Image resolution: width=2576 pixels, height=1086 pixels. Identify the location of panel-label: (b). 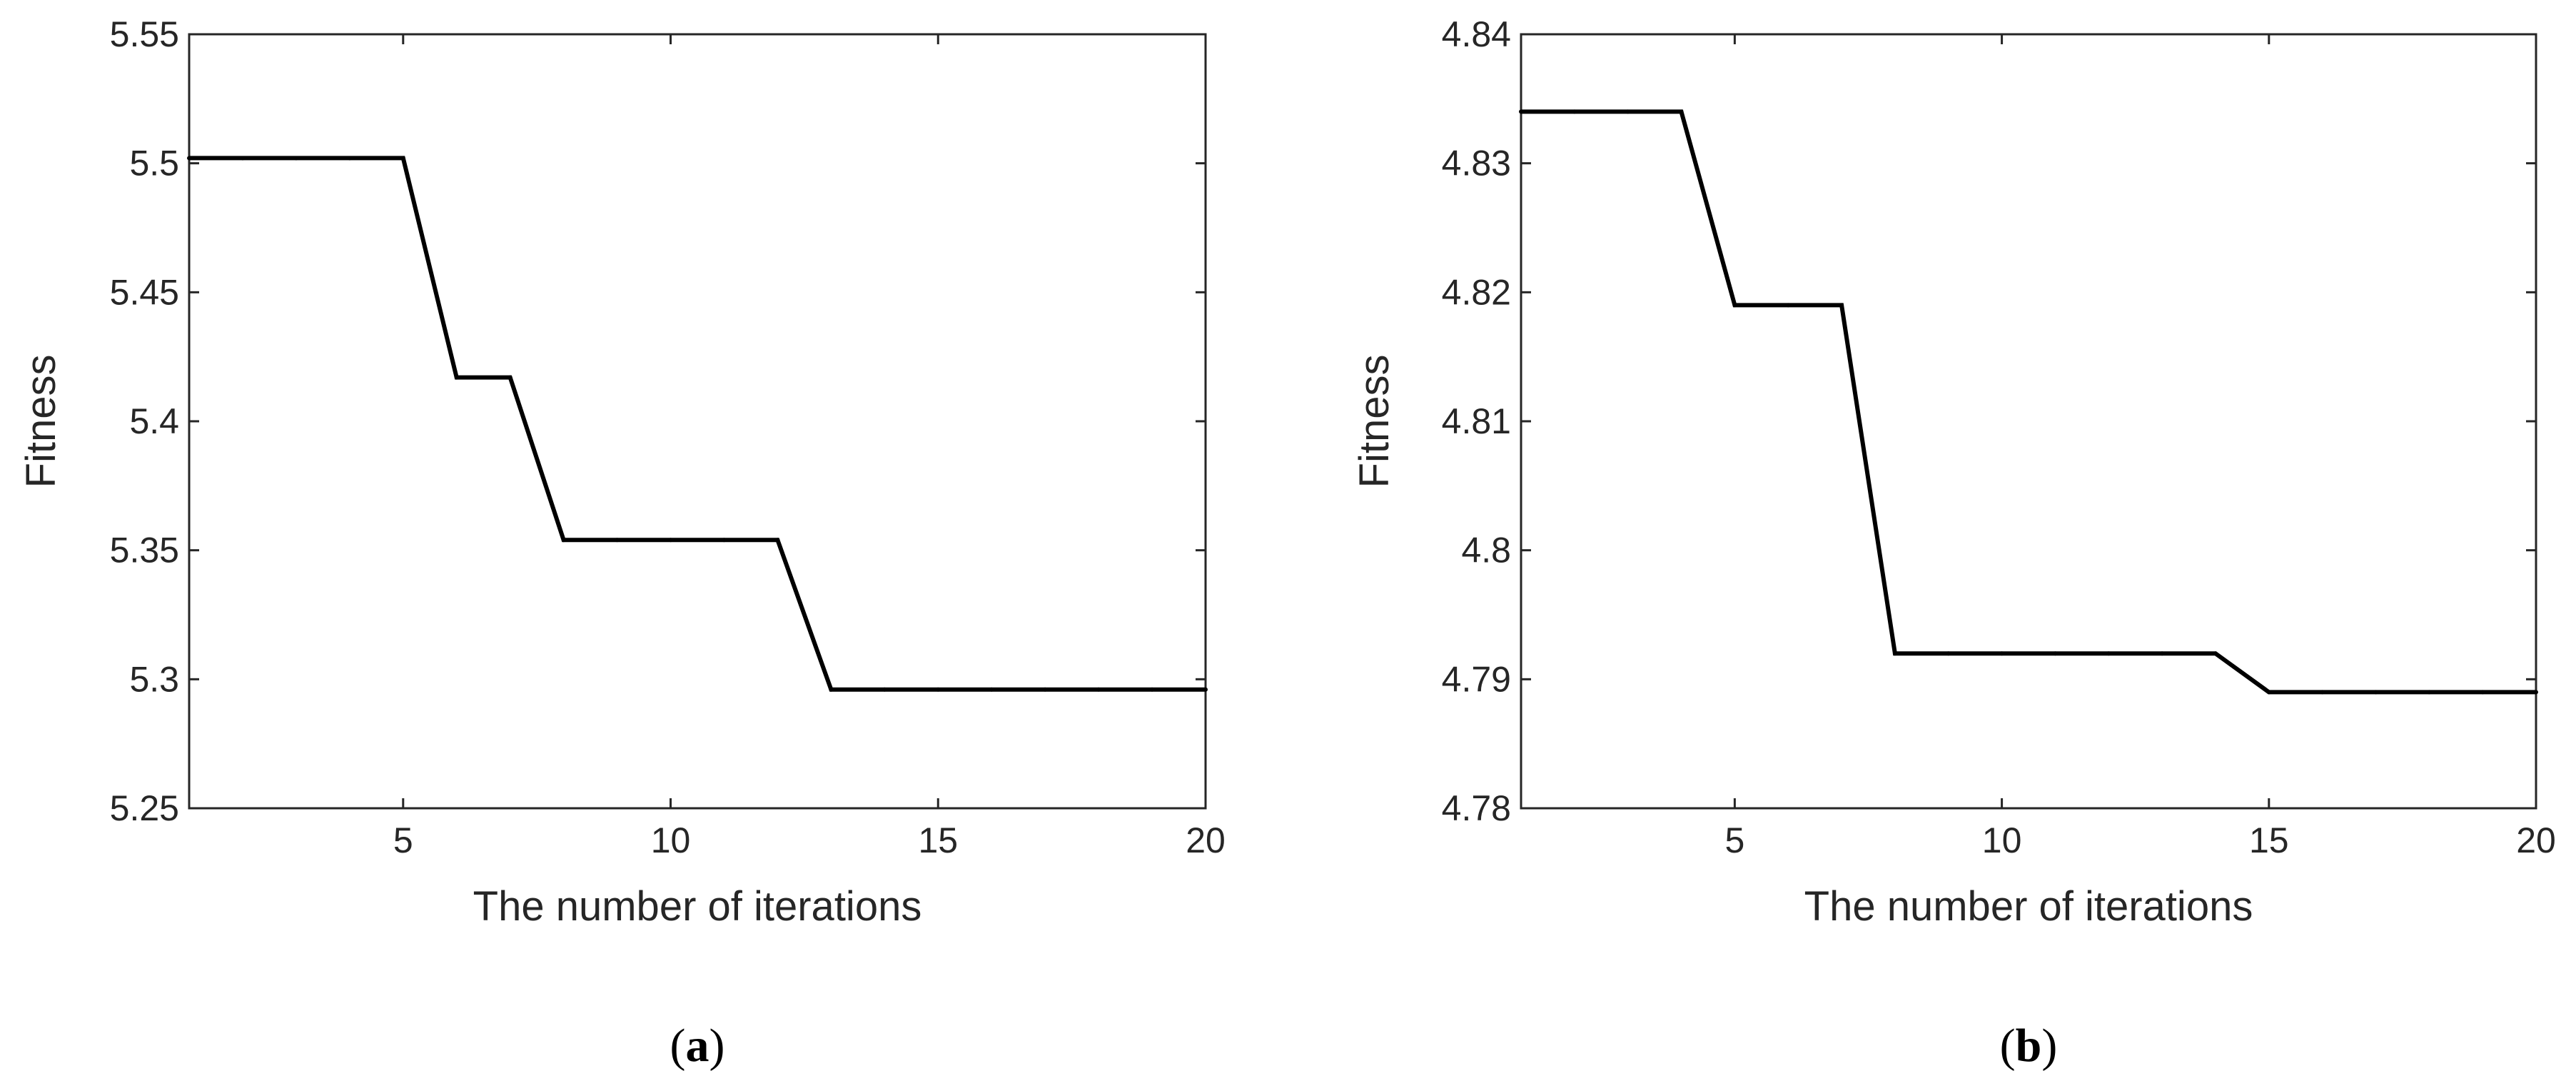
(2029, 1046).